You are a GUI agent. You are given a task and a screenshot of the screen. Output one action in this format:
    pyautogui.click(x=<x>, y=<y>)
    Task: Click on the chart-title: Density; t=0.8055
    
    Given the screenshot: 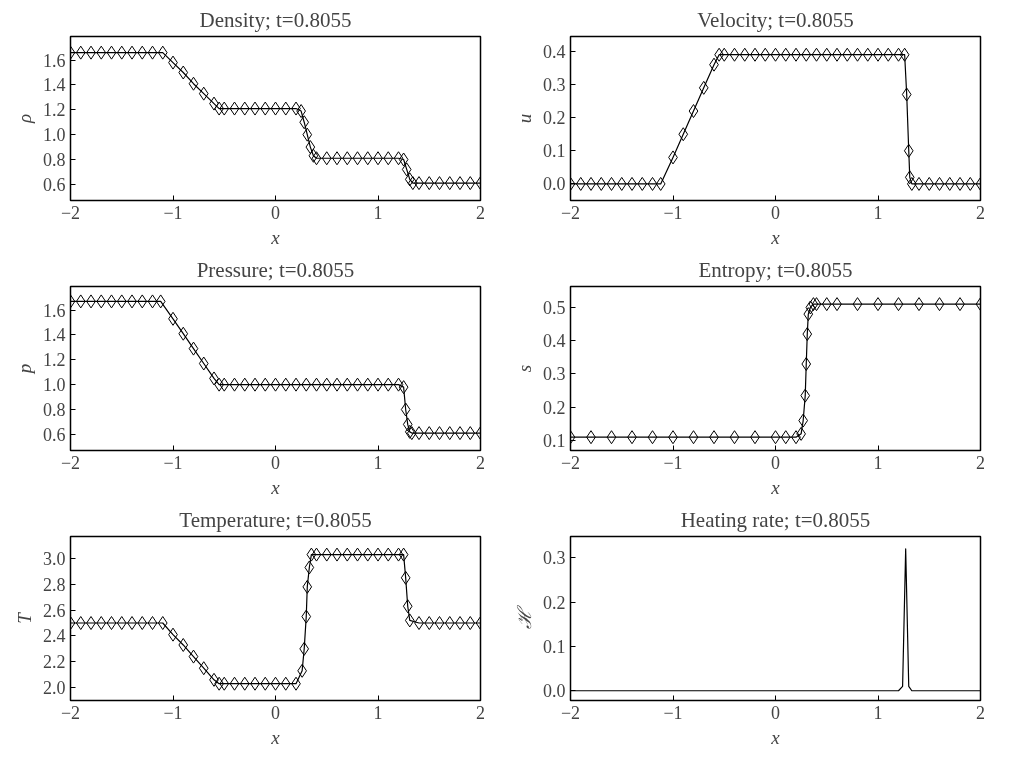 What is the action you would take?
    pyautogui.click(x=275, y=19)
    